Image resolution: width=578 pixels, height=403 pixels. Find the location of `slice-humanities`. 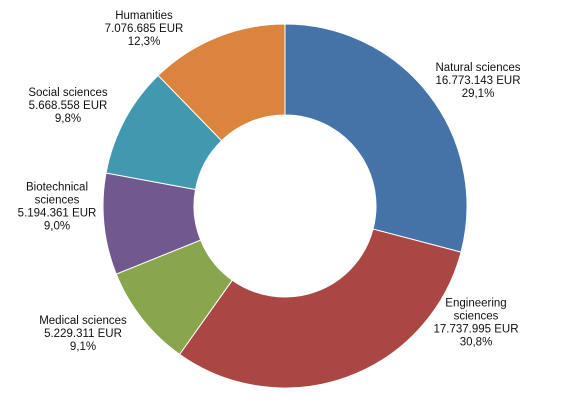

slice-humanities is located at coordinates (221, 82).